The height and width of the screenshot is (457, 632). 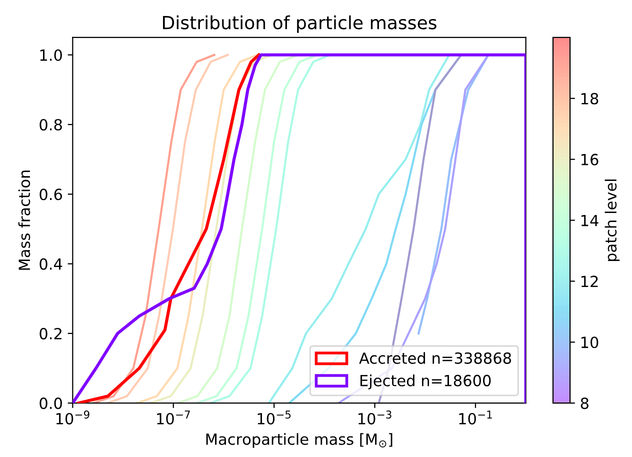 I want to click on color-bar-label: 18, so click(x=589, y=98).